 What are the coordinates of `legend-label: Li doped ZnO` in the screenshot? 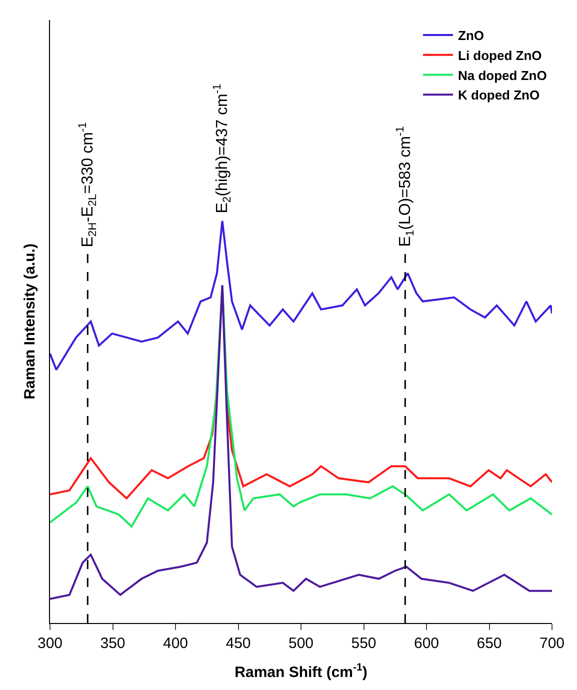 It's located at (500, 55).